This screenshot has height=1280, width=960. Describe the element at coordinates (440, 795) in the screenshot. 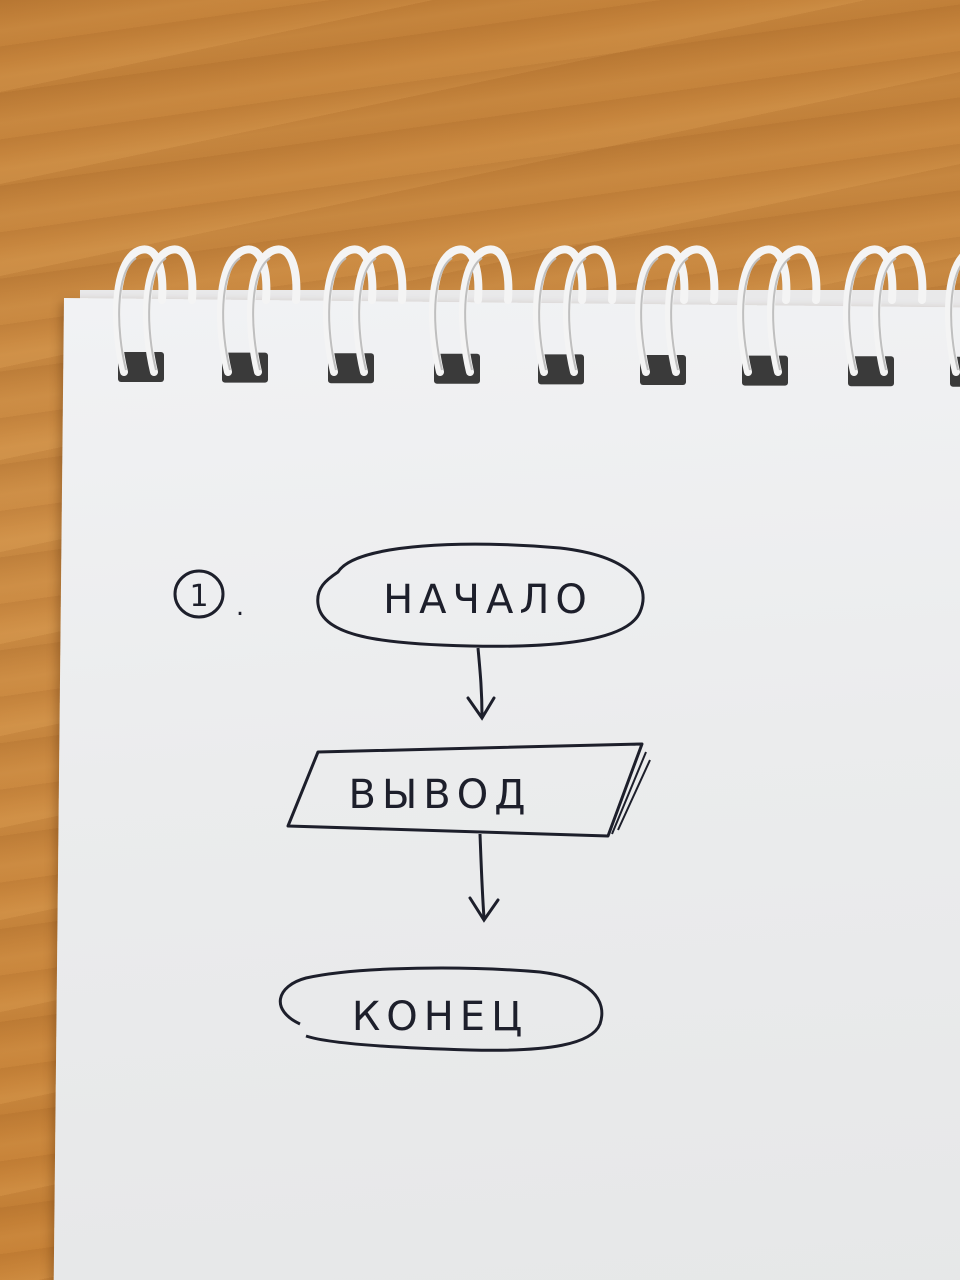

I see `output-label: ВЫВОД` at that location.